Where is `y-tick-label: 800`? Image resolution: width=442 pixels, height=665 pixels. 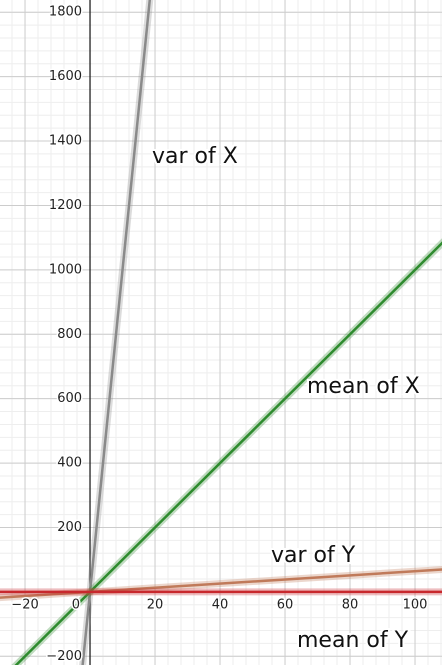
y-tick-label: 800 is located at coordinates (69, 334).